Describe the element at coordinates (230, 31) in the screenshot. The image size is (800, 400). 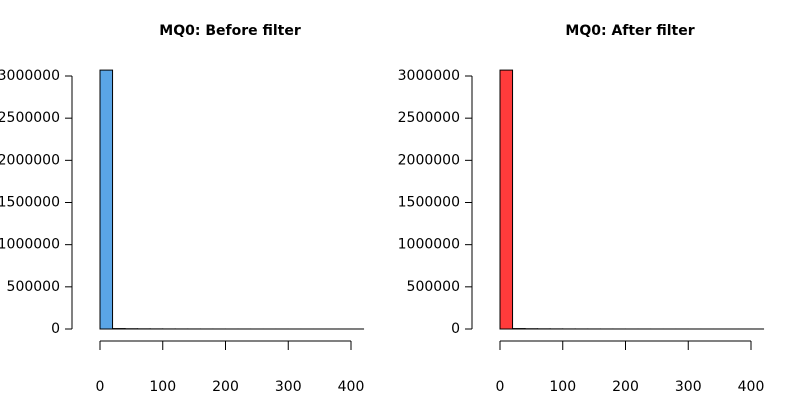
I see `chart-title: MQ0: Before filter` at that location.